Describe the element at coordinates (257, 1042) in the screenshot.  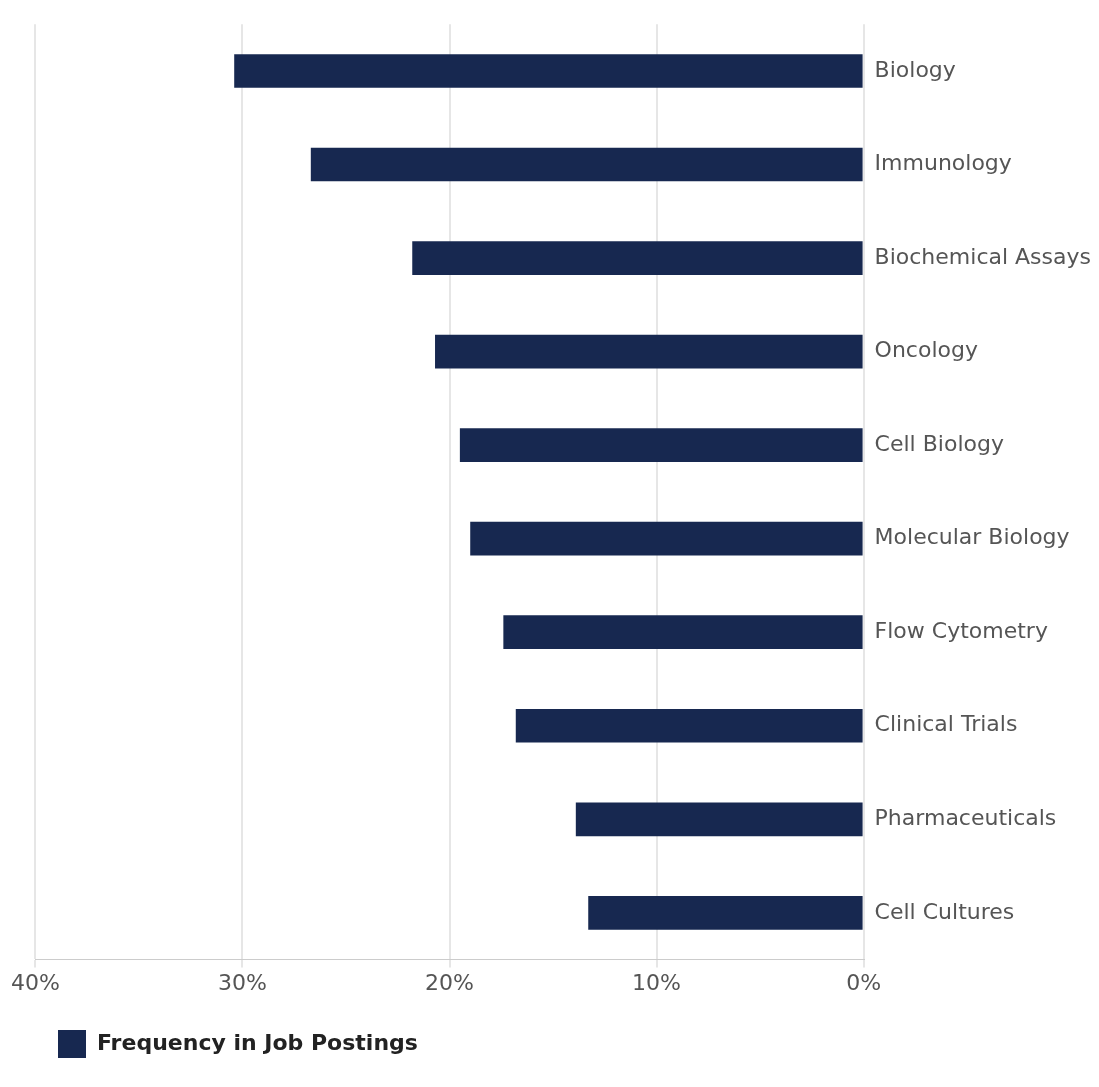
I see `legend-label: Frequency in Job Postings` at that location.